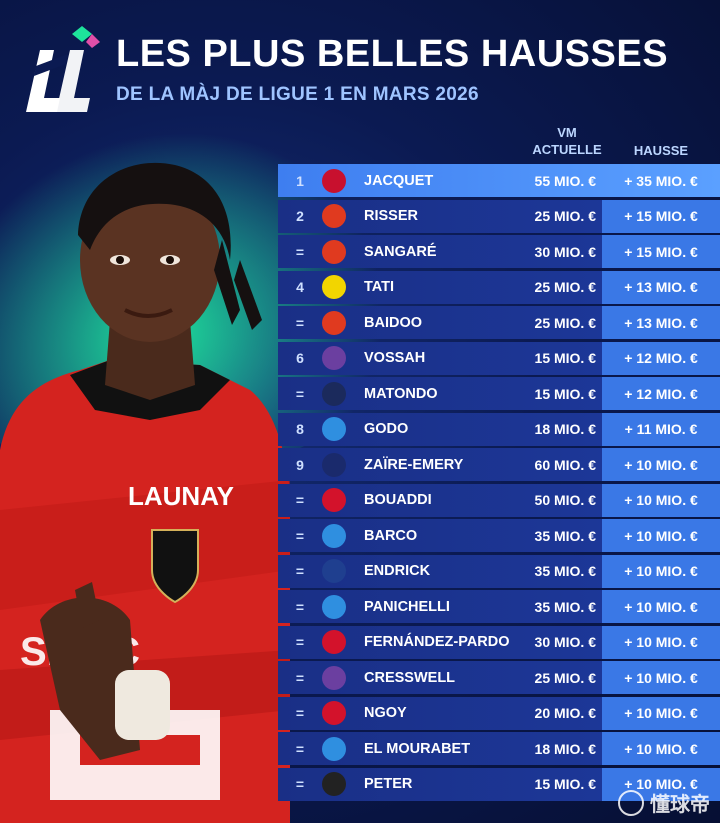  I want to click on current-value-cell: 55 MIO. €, so click(565, 180).